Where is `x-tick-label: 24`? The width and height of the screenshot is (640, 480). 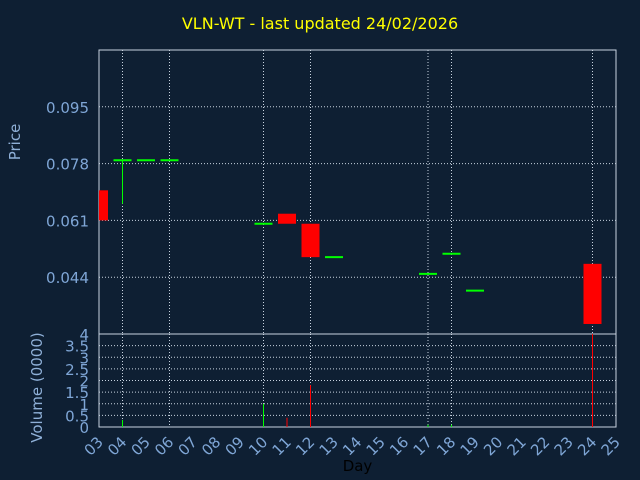
x-tick-label: 24 is located at coordinates (587, 446).